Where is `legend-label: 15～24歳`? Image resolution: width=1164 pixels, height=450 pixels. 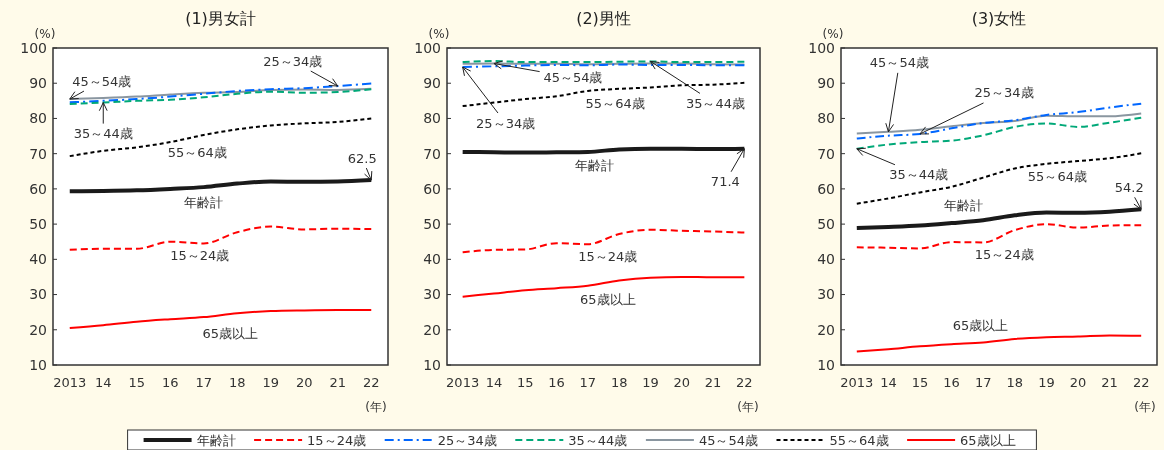
legend-label: 15～24歳 is located at coordinates (337, 440).